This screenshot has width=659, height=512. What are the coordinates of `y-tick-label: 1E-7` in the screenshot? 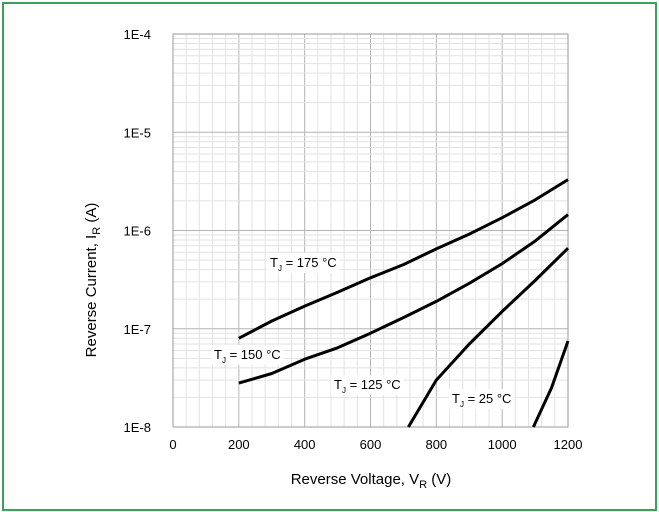 It's located at (137, 329).